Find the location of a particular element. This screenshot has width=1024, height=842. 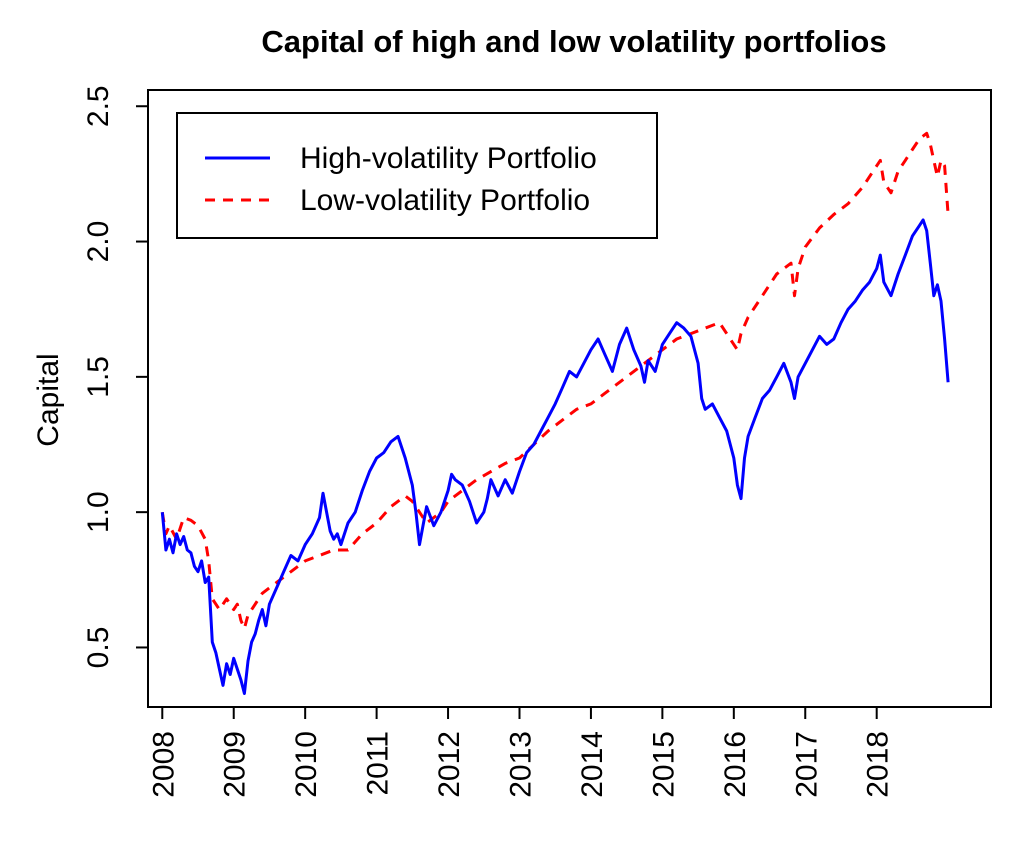

x-tick-label: 2010 is located at coordinates (306, 764).